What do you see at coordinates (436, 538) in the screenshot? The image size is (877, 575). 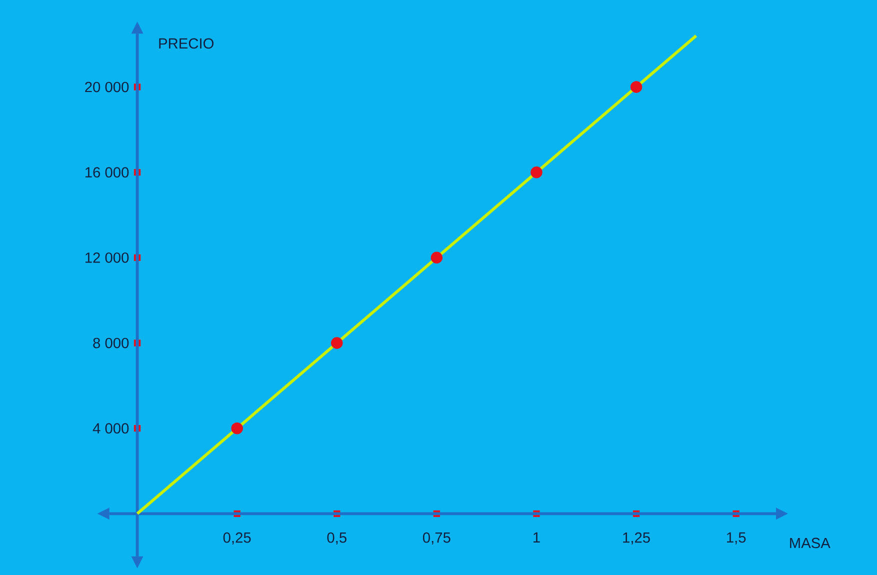 I see `x-tick-label: 0,75` at bounding box center [436, 538].